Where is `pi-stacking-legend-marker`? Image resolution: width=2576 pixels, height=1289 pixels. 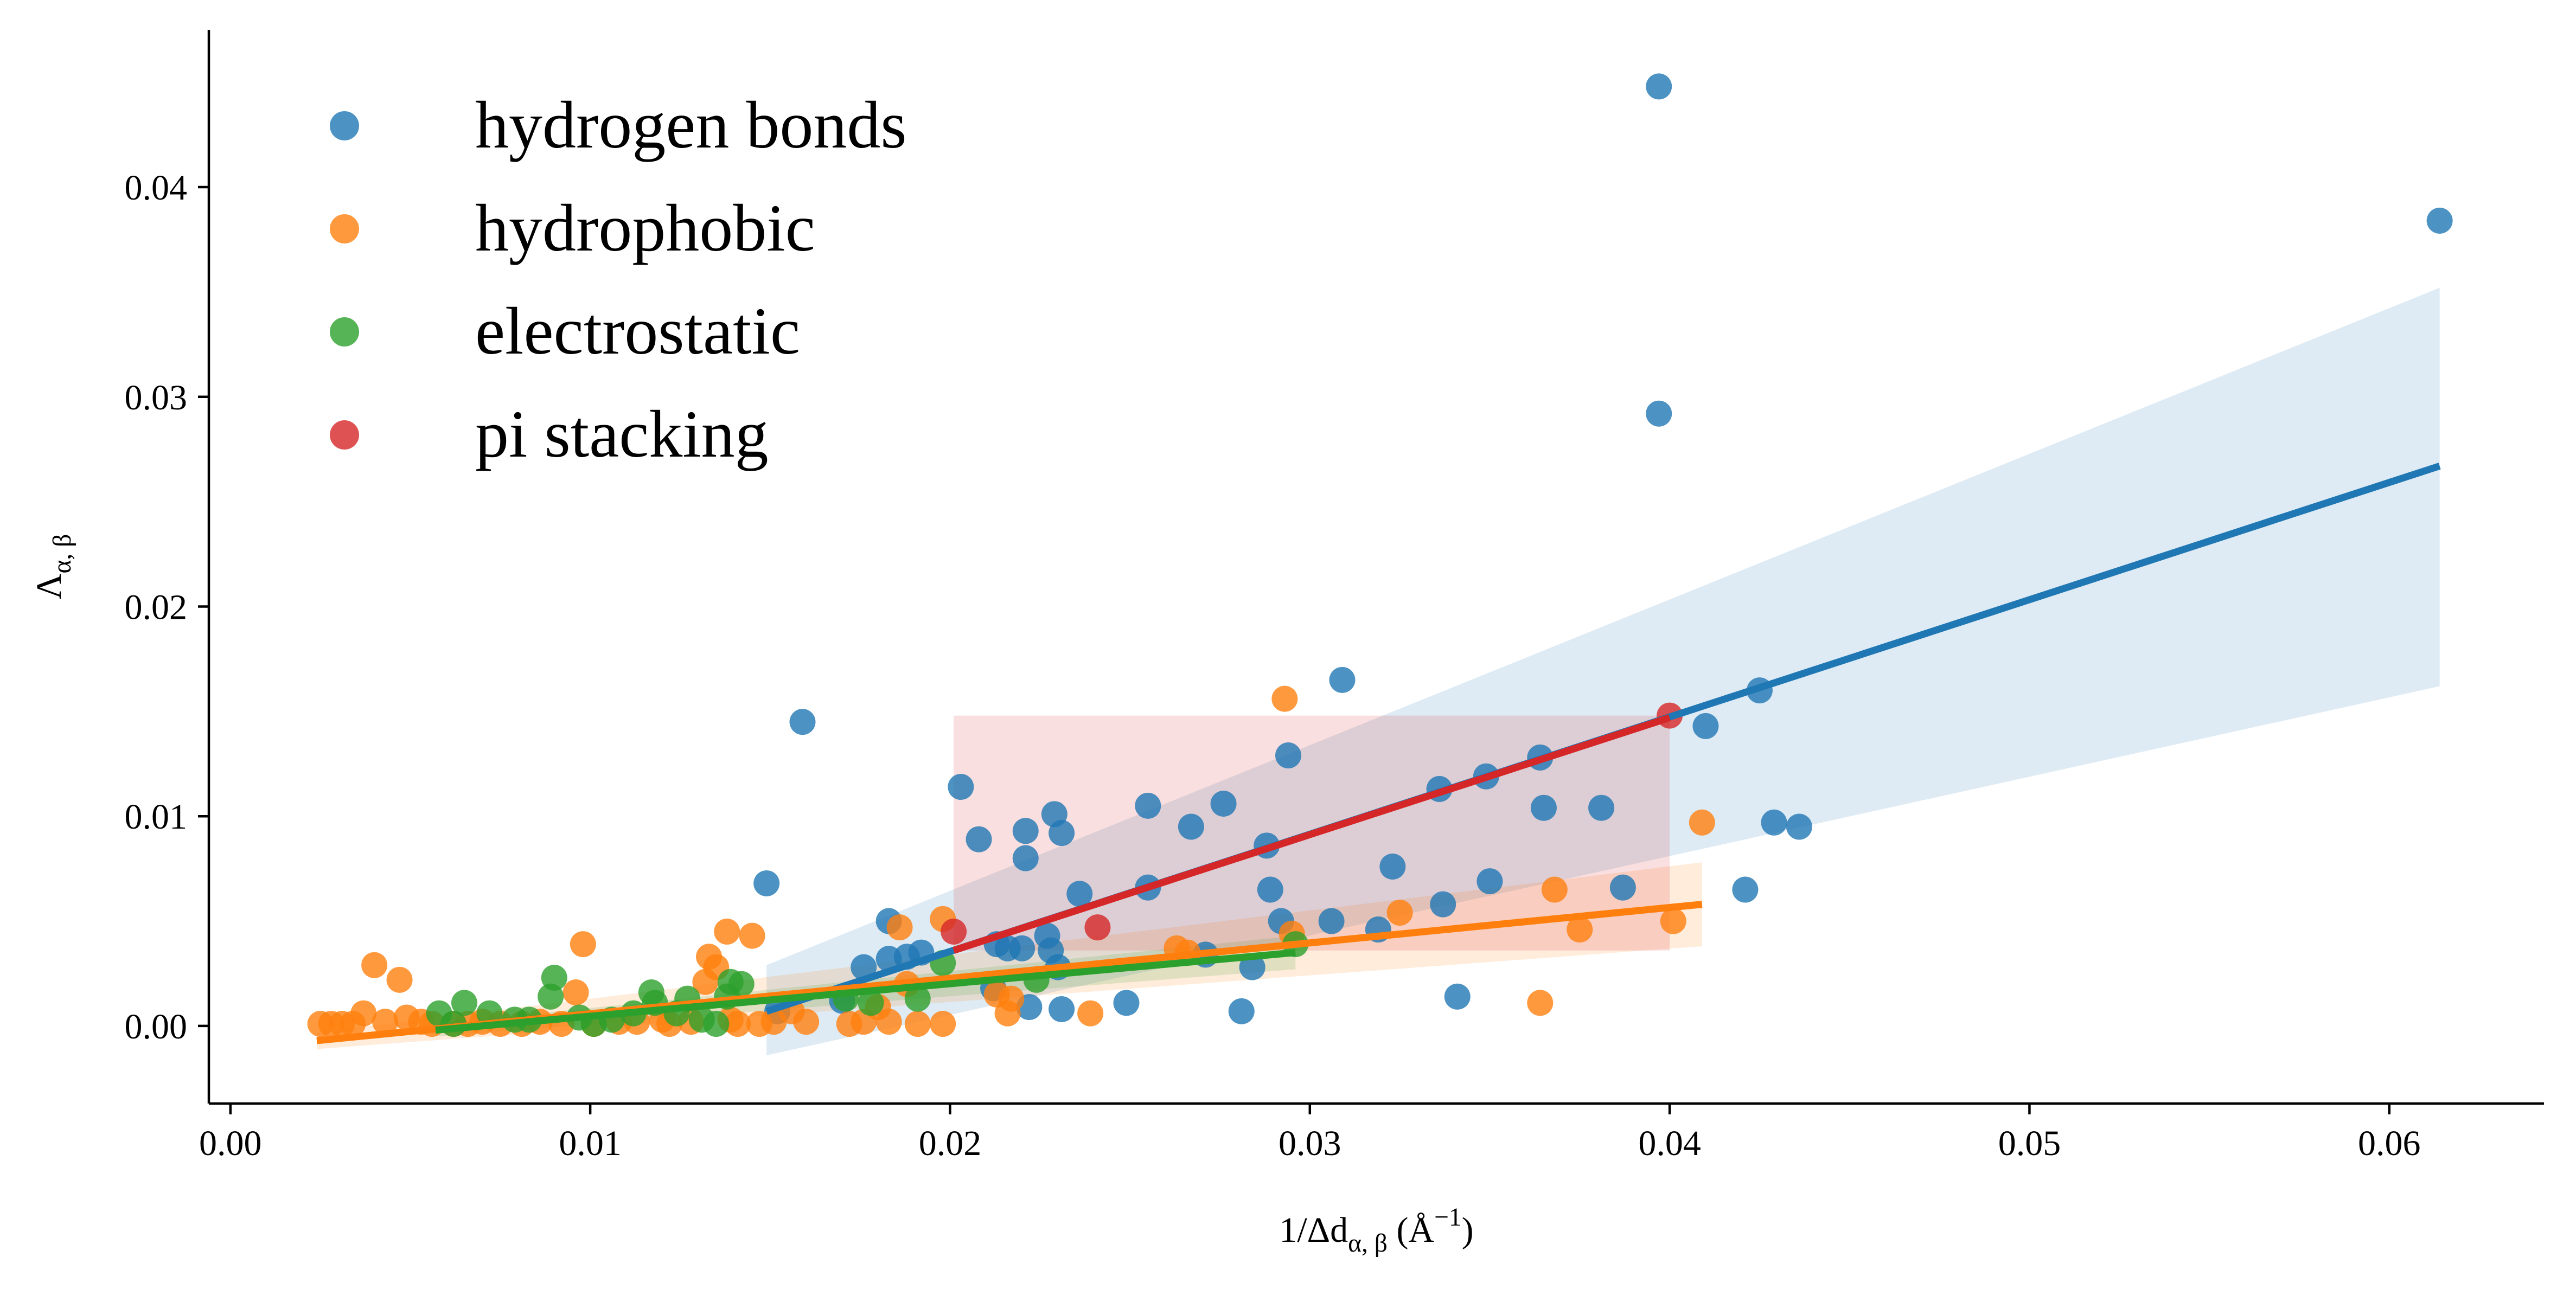 pi-stacking-legend-marker is located at coordinates (344, 435).